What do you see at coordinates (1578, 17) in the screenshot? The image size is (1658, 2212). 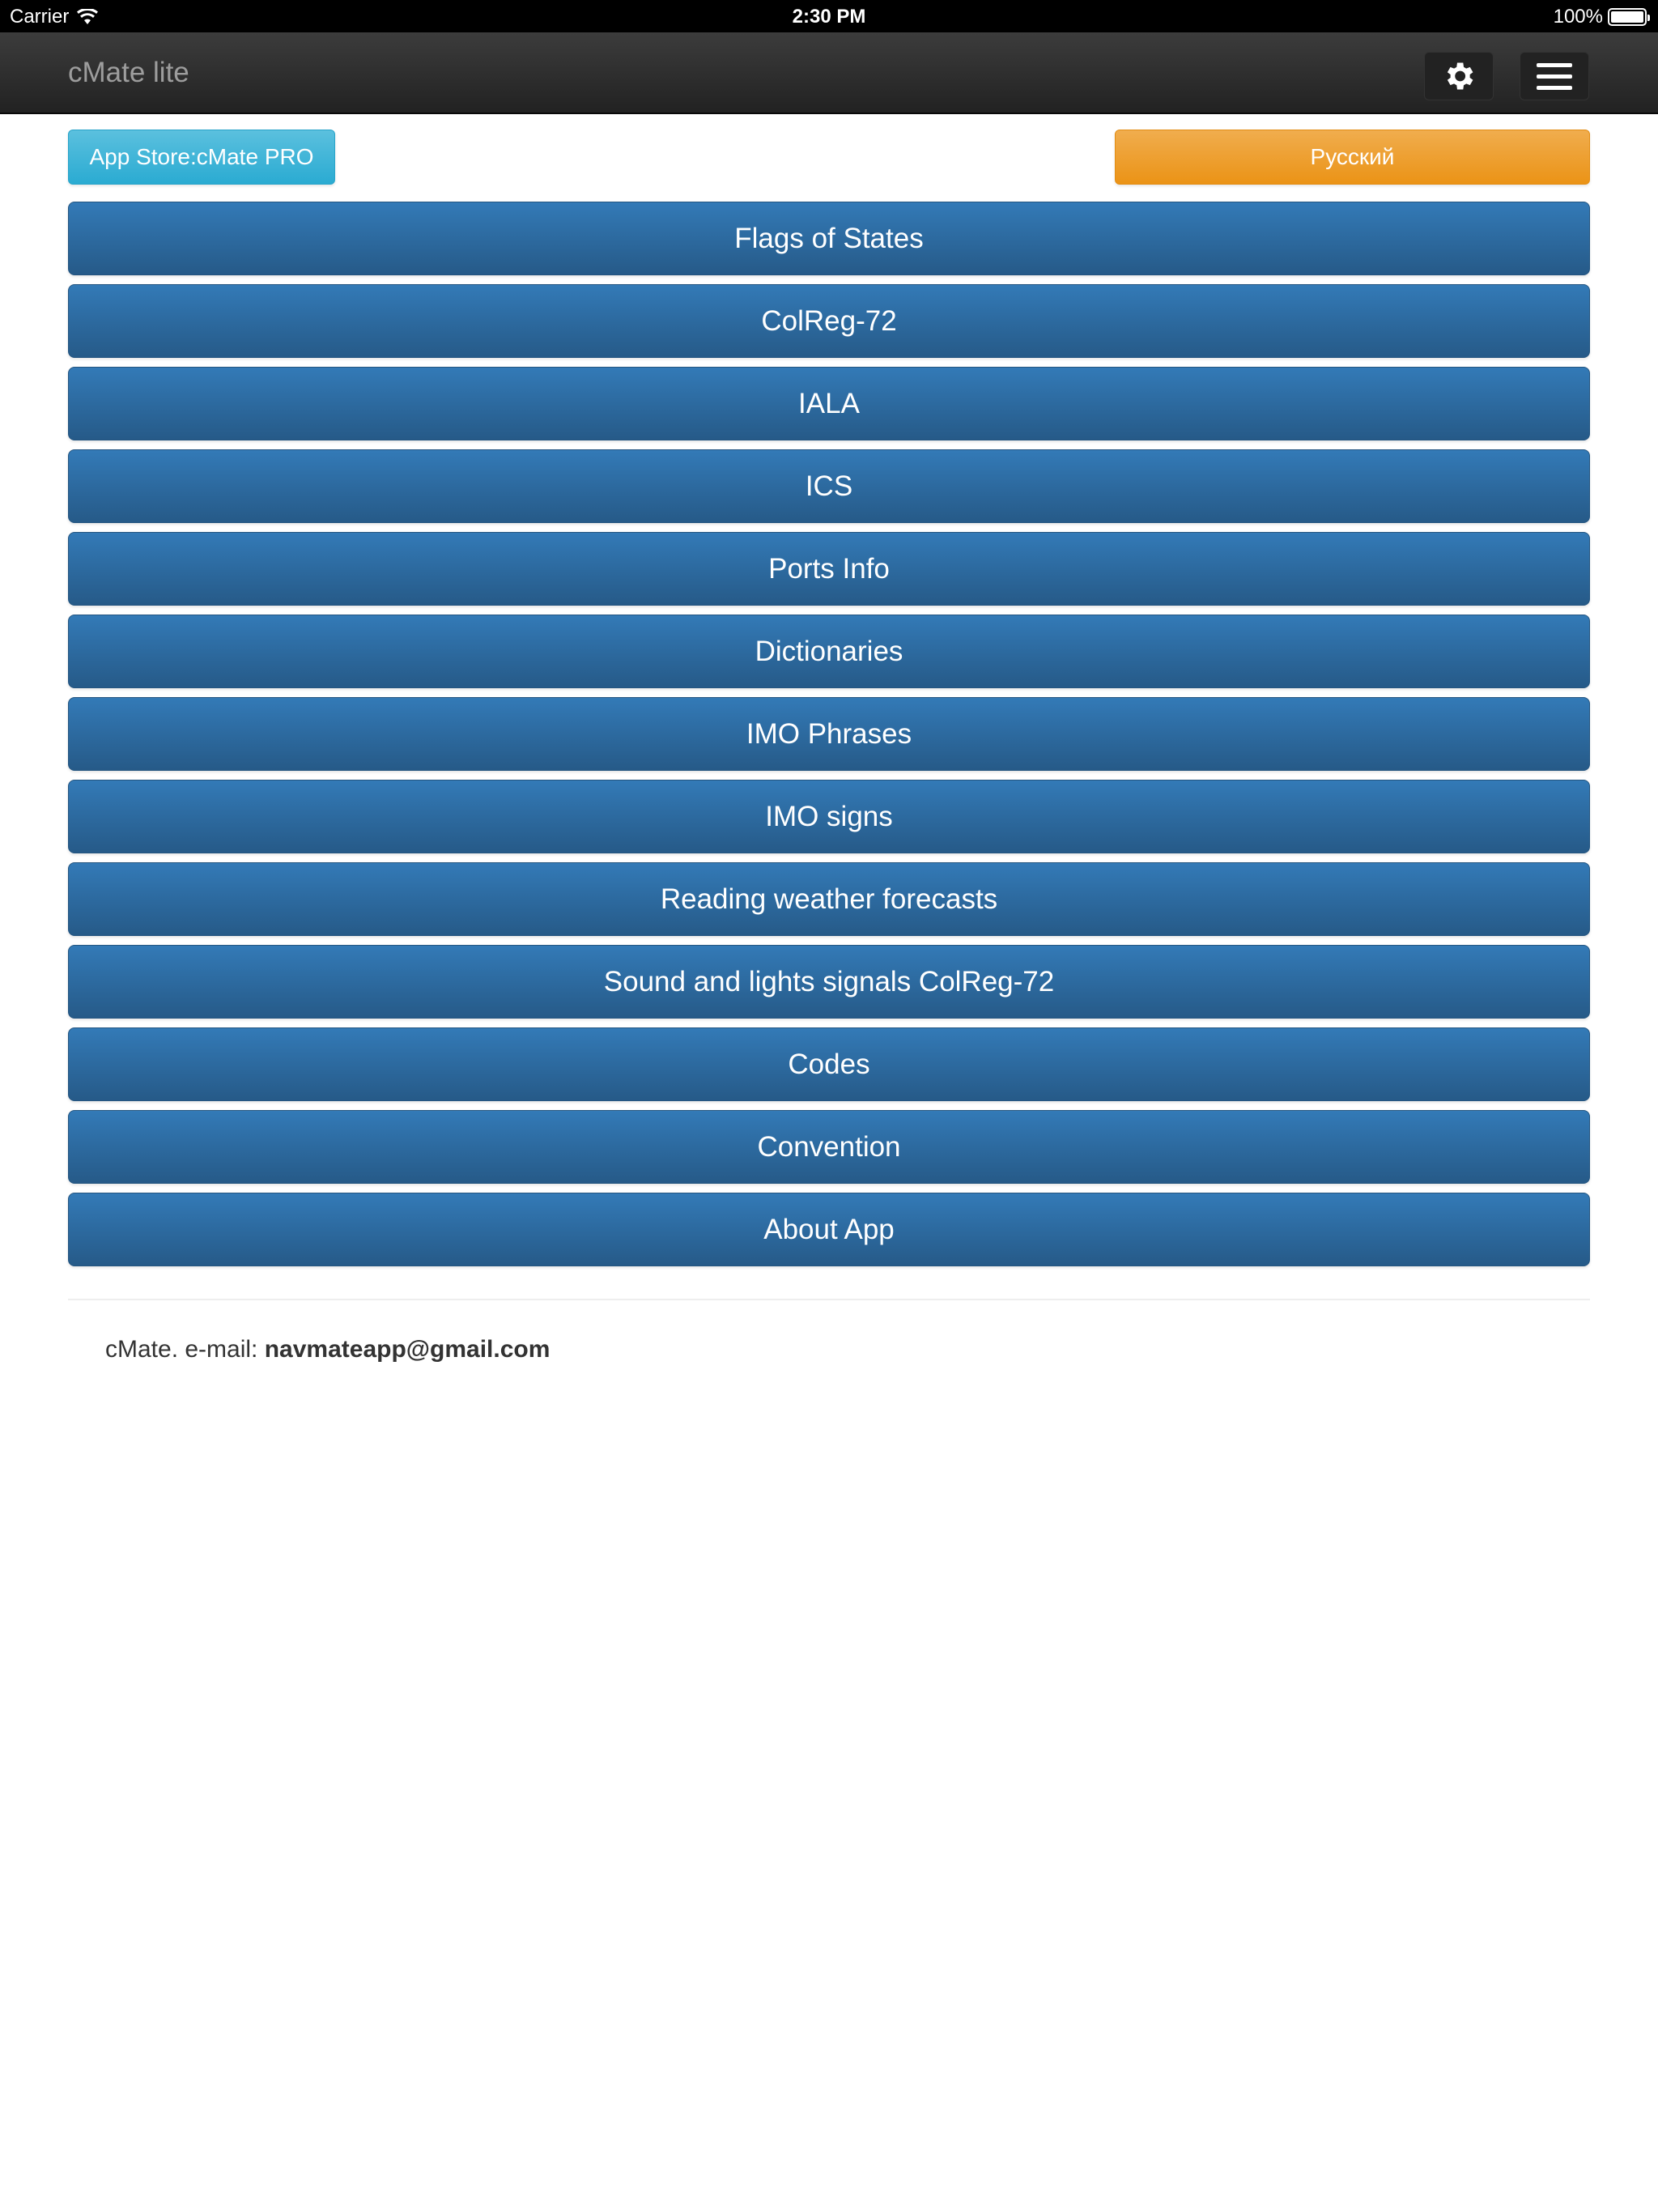 I see `battery-percent: 100%` at bounding box center [1578, 17].